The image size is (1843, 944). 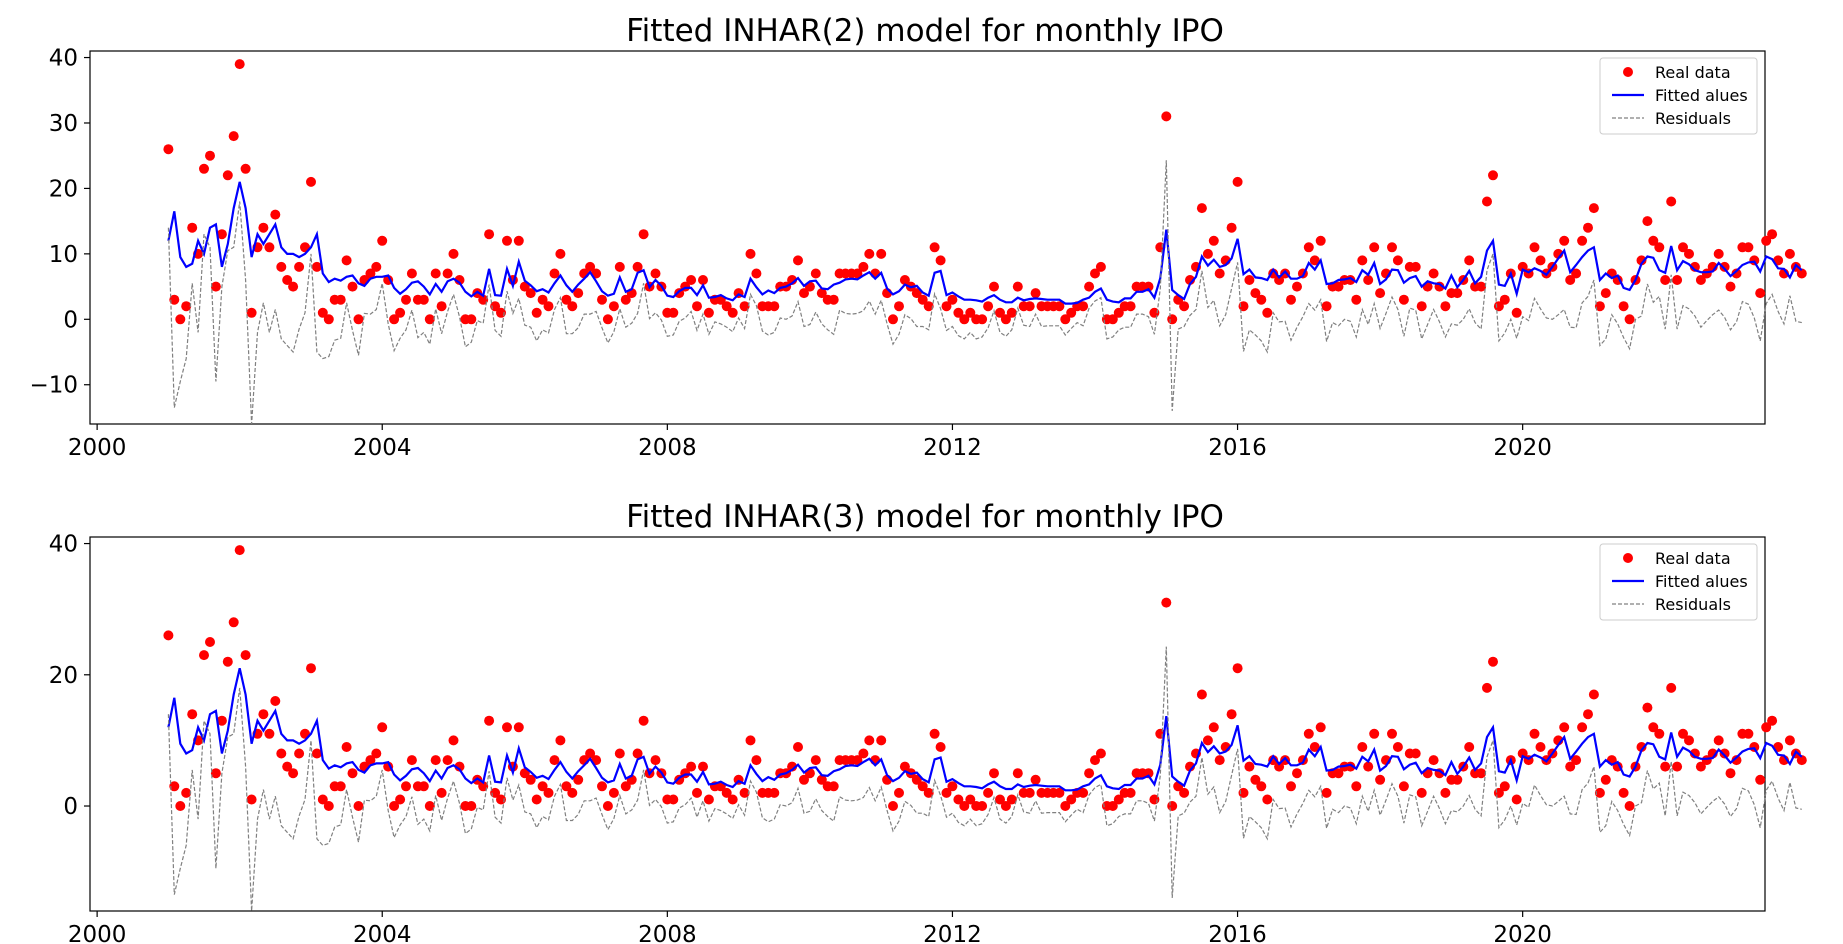 What do you see at coordinates (382, 933) in the screenshot?
I see `x-tick-label: 2004` at bounding box center [382, 933].